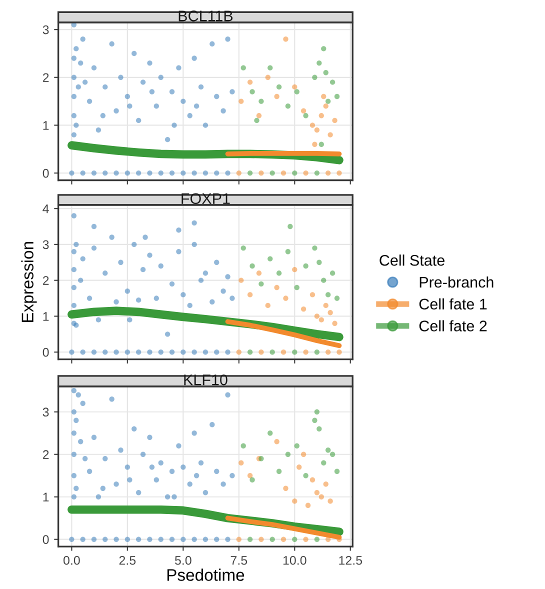 The width and height of the screenshot is (545, 589). Describe the element at coordinates (71, 560) in the screenshot. I see `x-tick-label: 0.0` at that location.